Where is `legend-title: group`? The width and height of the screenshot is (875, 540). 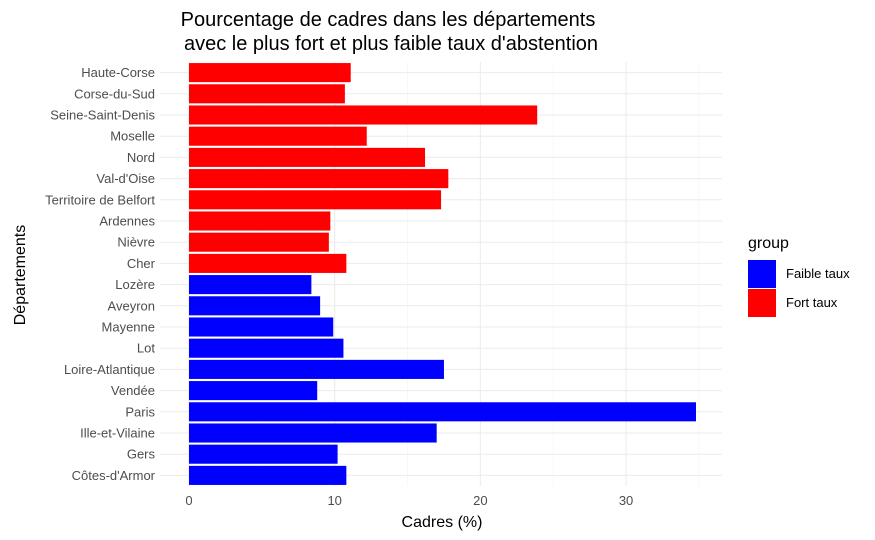 legend-title: group is located at coordinates (768, 243).